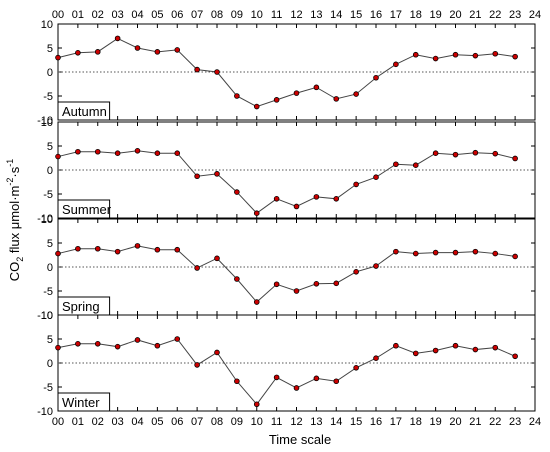  What do you see at coordinates (436, 15) in the screenshot?
I see `top-x-tick-label: 19` at bounding box center [436, 15].